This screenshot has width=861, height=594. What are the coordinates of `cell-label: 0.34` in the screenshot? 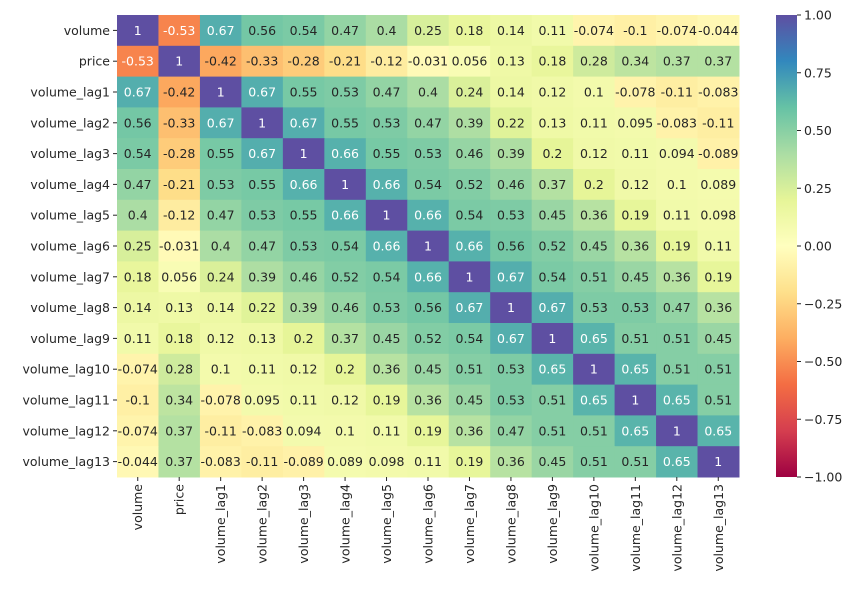 It's located at (635, 61).